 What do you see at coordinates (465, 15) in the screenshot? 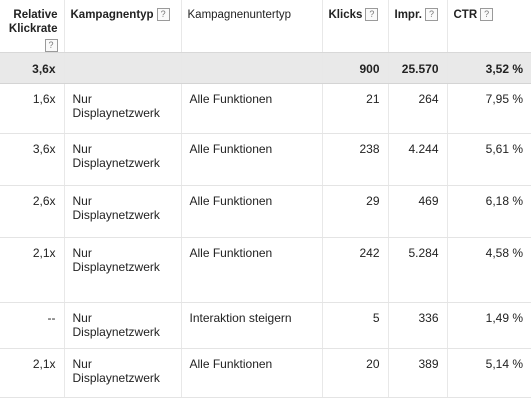
I see `column-header-label: CTR` at bounding box center [465, 15].